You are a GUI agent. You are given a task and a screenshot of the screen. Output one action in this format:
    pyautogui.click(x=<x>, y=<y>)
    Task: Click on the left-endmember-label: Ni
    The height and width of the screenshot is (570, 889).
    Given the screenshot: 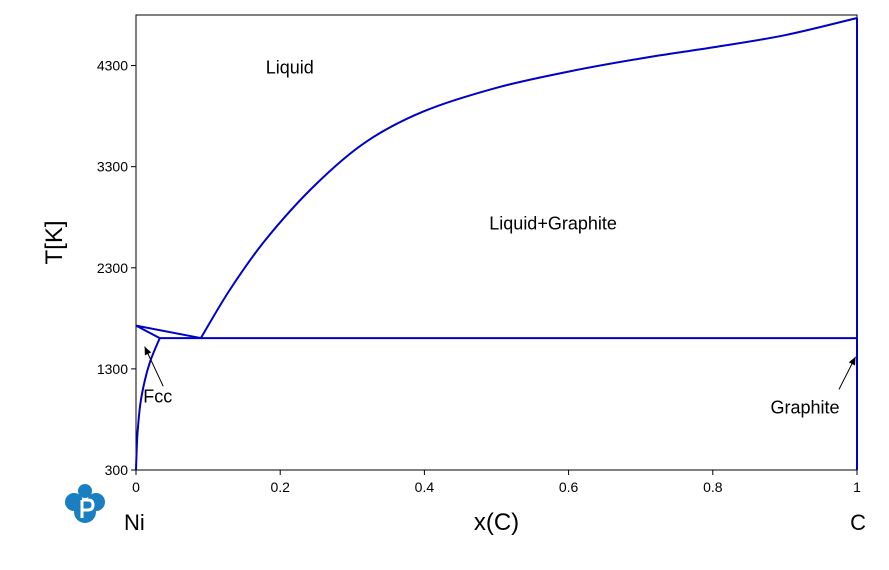 What is the action you would take?
    pyautogui.click(x=134, y=522)
    